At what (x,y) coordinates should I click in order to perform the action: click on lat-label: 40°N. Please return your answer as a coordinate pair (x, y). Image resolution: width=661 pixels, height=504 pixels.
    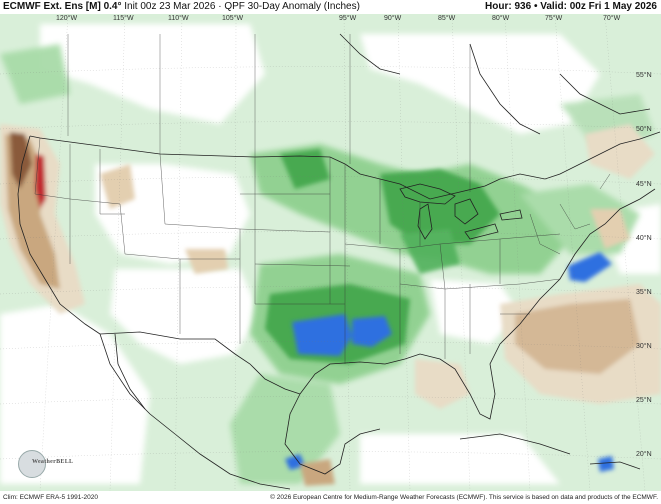
    Looking at the image, I should click on (644, 238).